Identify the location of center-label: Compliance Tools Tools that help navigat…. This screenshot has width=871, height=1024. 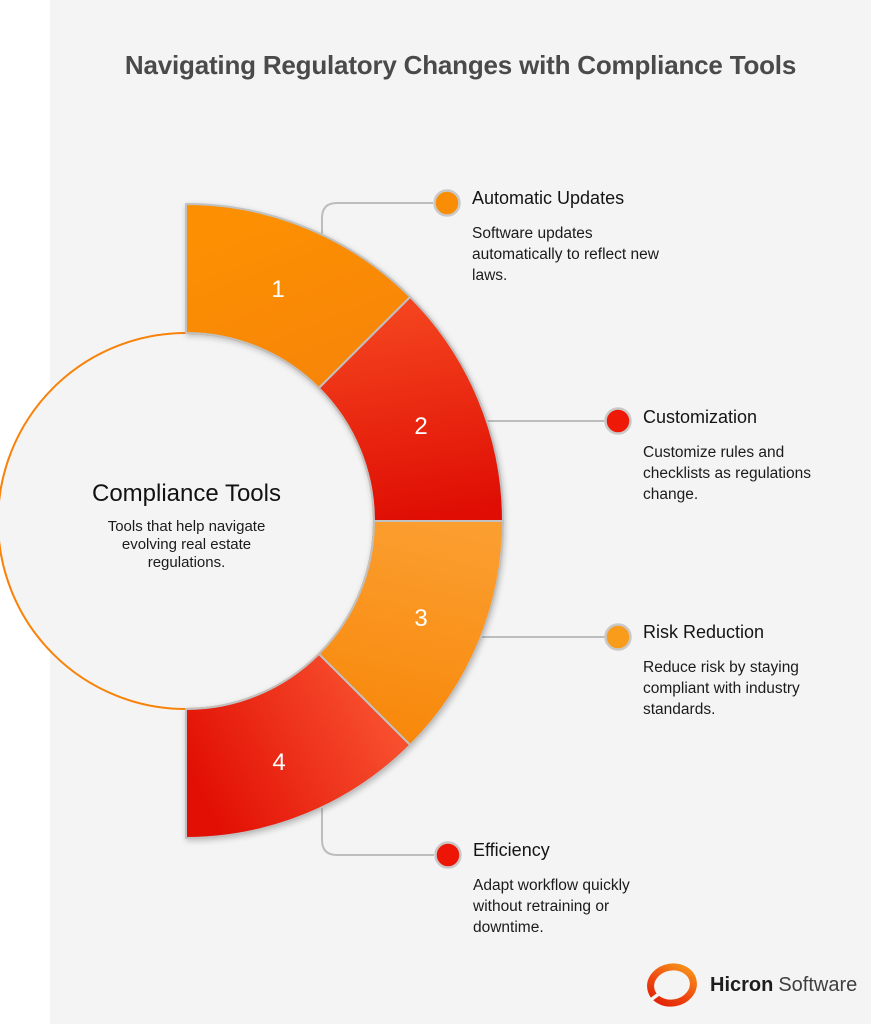
(186, 525).